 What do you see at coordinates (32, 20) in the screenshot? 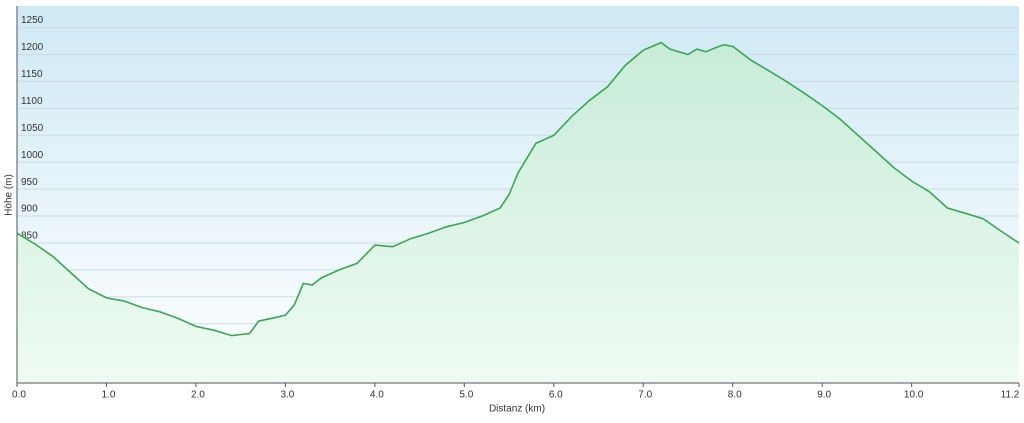
I see `y-tick-label: 1250` at bounding box center [32, 20].